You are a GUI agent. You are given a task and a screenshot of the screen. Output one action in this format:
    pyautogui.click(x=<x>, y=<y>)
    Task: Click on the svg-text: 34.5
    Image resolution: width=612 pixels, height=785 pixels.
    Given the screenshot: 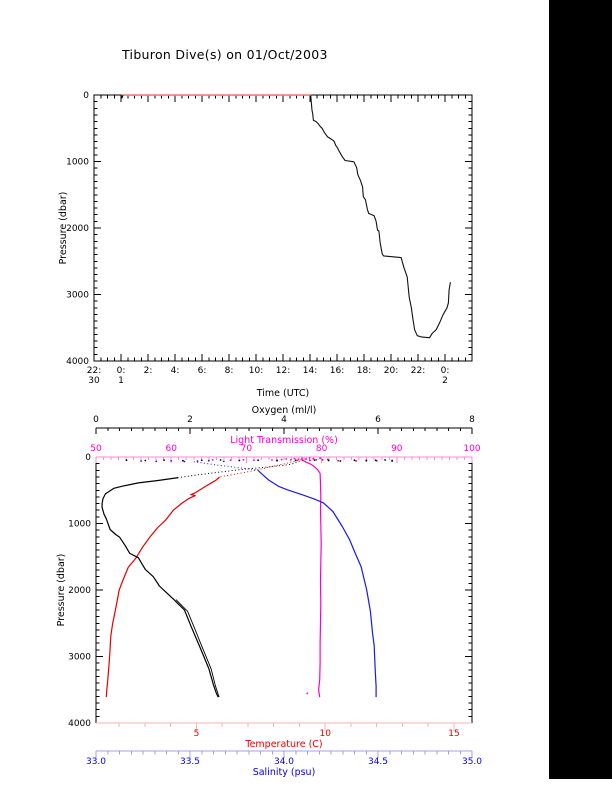 What is the action you would take?
    pyautogui.click(x=378, y=762)
    